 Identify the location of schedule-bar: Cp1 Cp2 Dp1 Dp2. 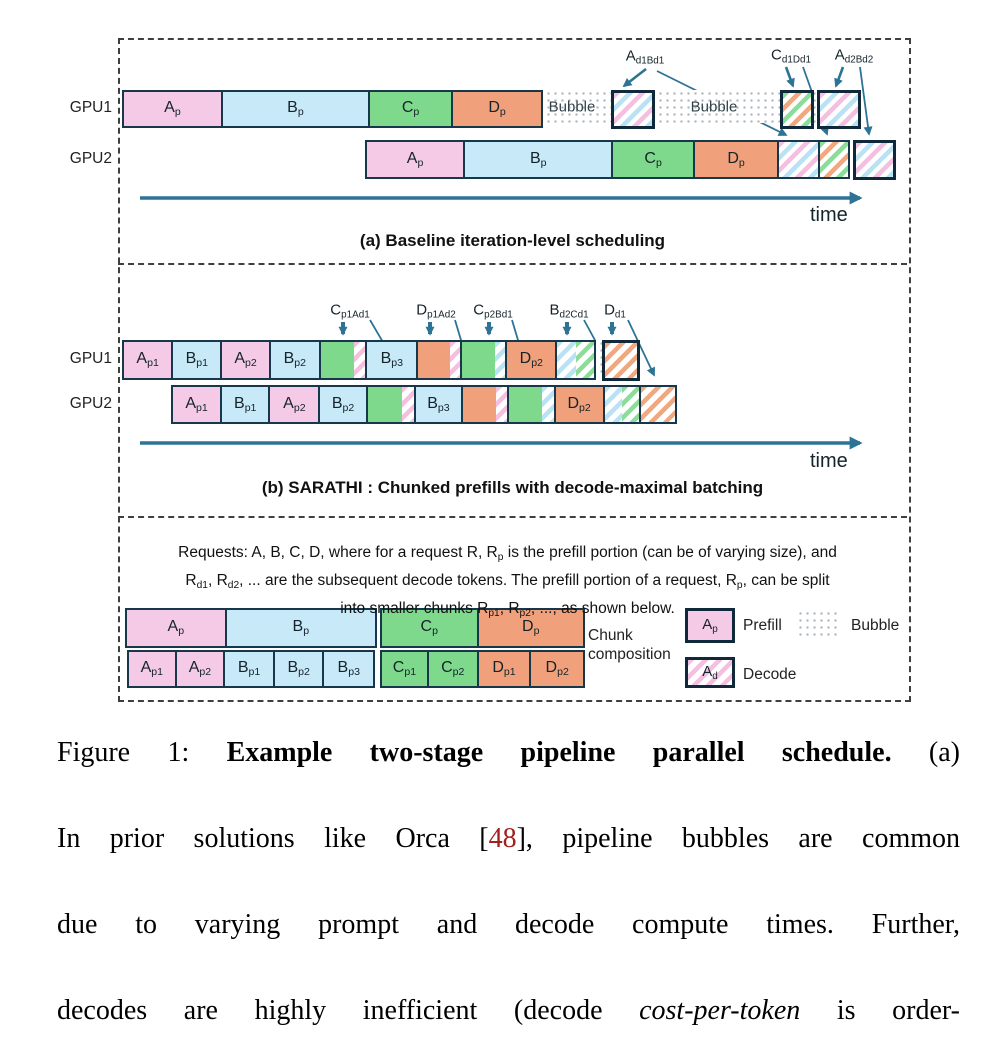
(482, 669).